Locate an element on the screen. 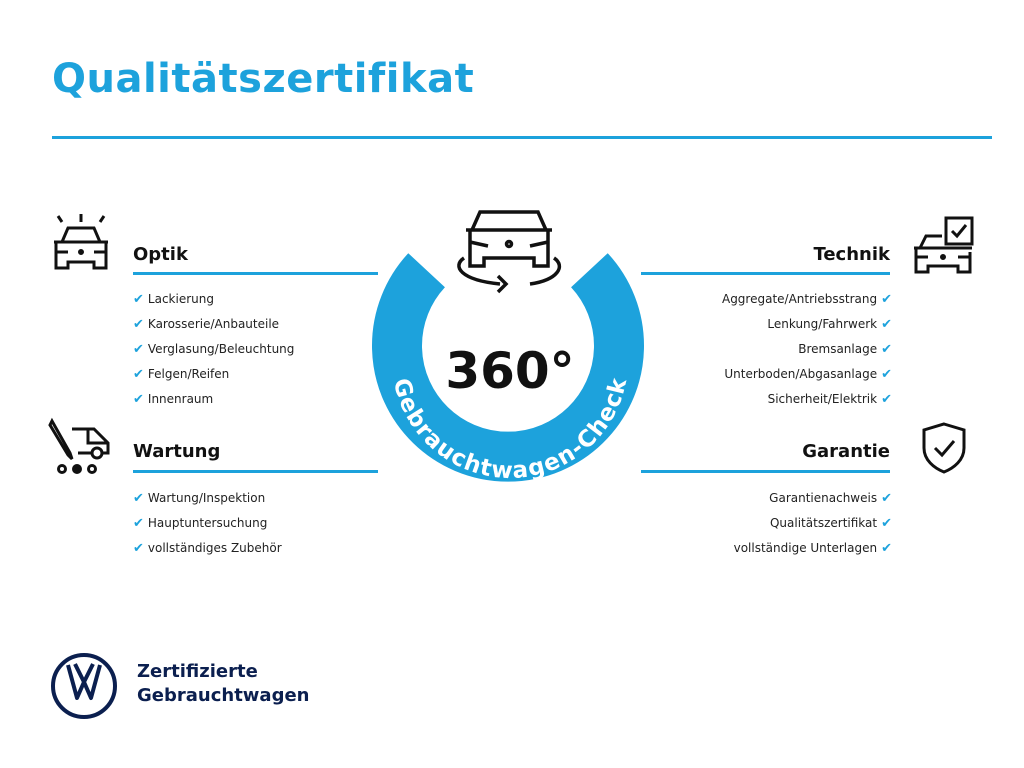 This screenshot has height=768, width=1024. list-item: vollständige Unterlagen ✔ is located at coordinates (812, 548).